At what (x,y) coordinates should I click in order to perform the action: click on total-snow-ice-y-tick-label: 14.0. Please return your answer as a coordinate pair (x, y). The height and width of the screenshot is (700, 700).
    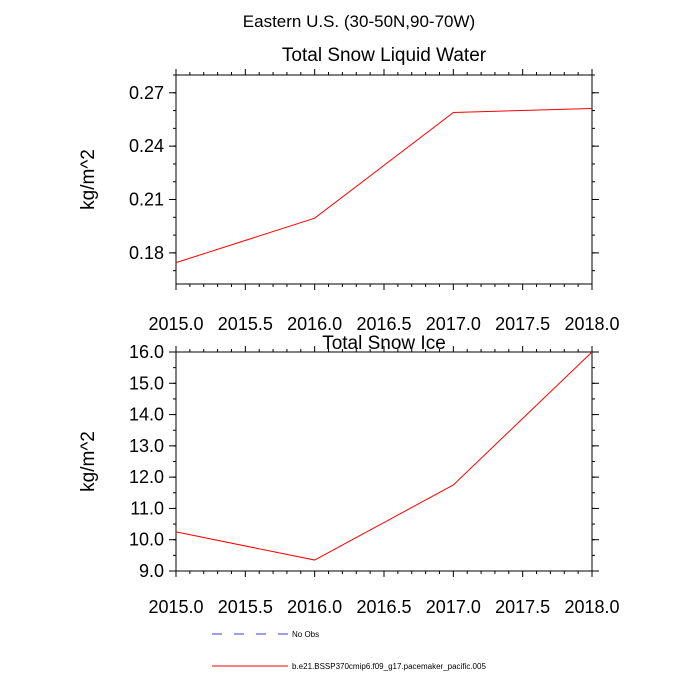
    Looking at the image, I should click on (146, 415).